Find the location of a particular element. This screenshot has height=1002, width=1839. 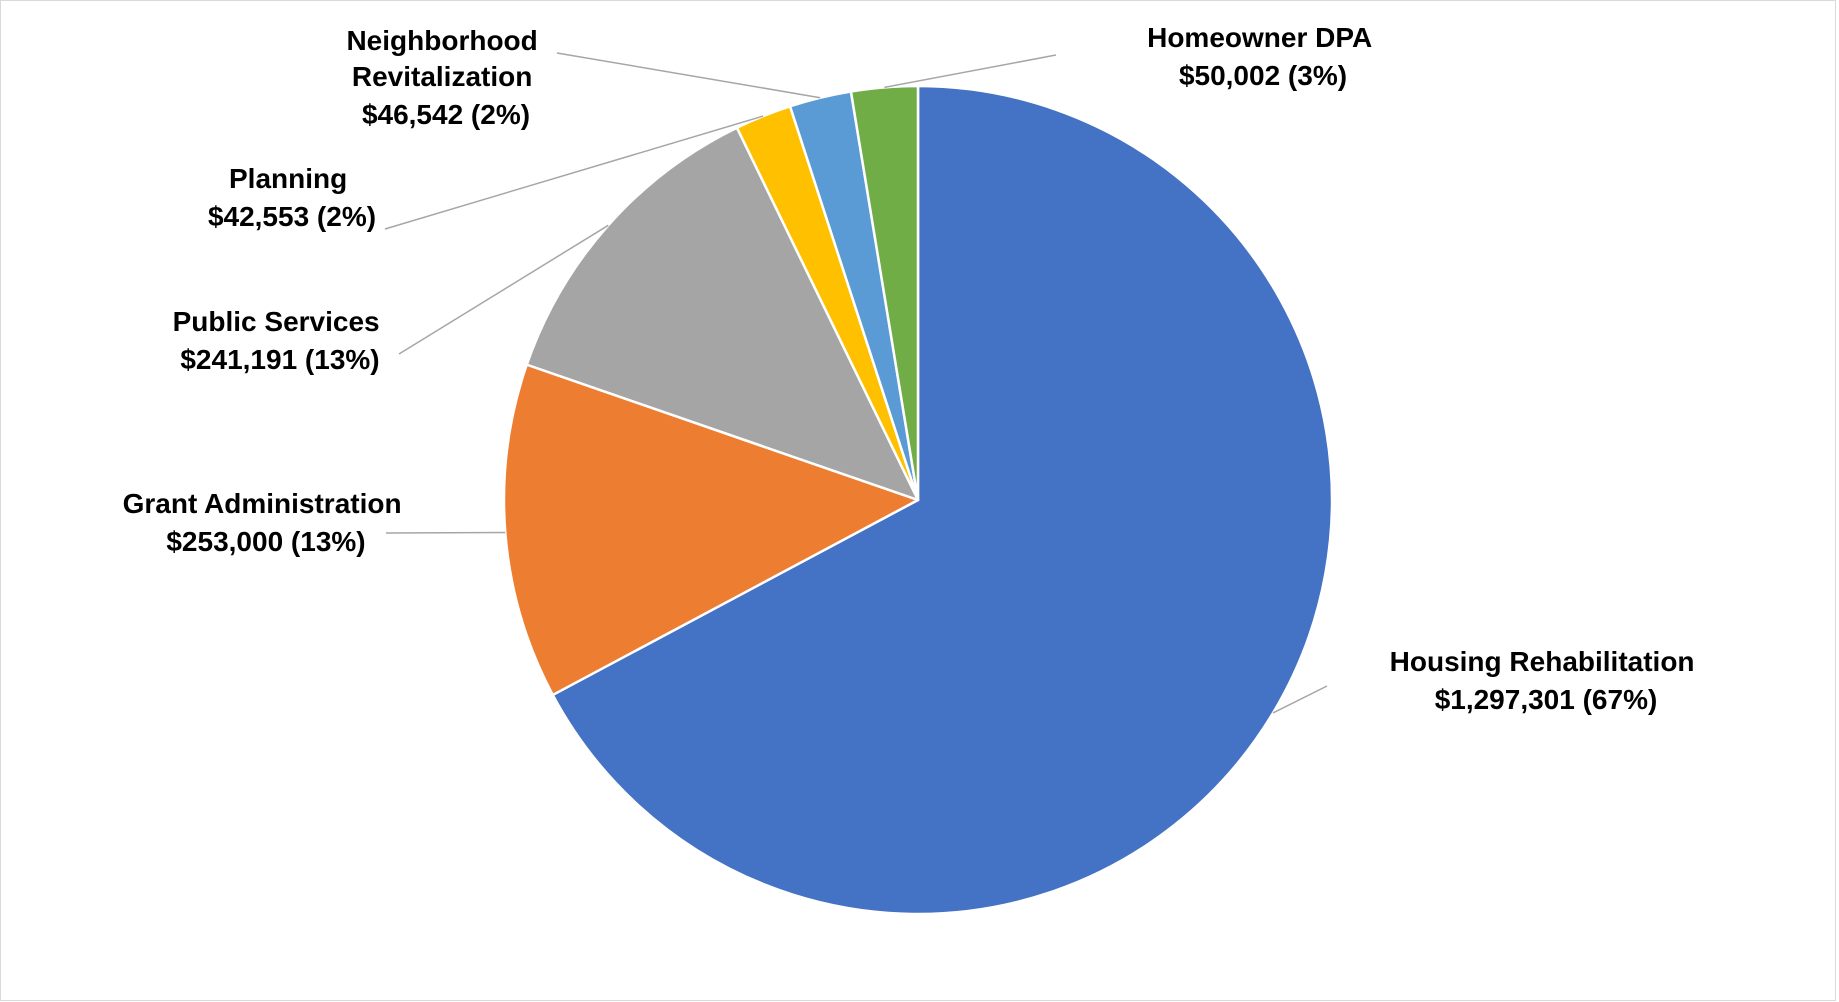

label-neighborhood-revitalization: Neighborhood Revitalization $46,542 (2%) is located at coordinates (445, 77).